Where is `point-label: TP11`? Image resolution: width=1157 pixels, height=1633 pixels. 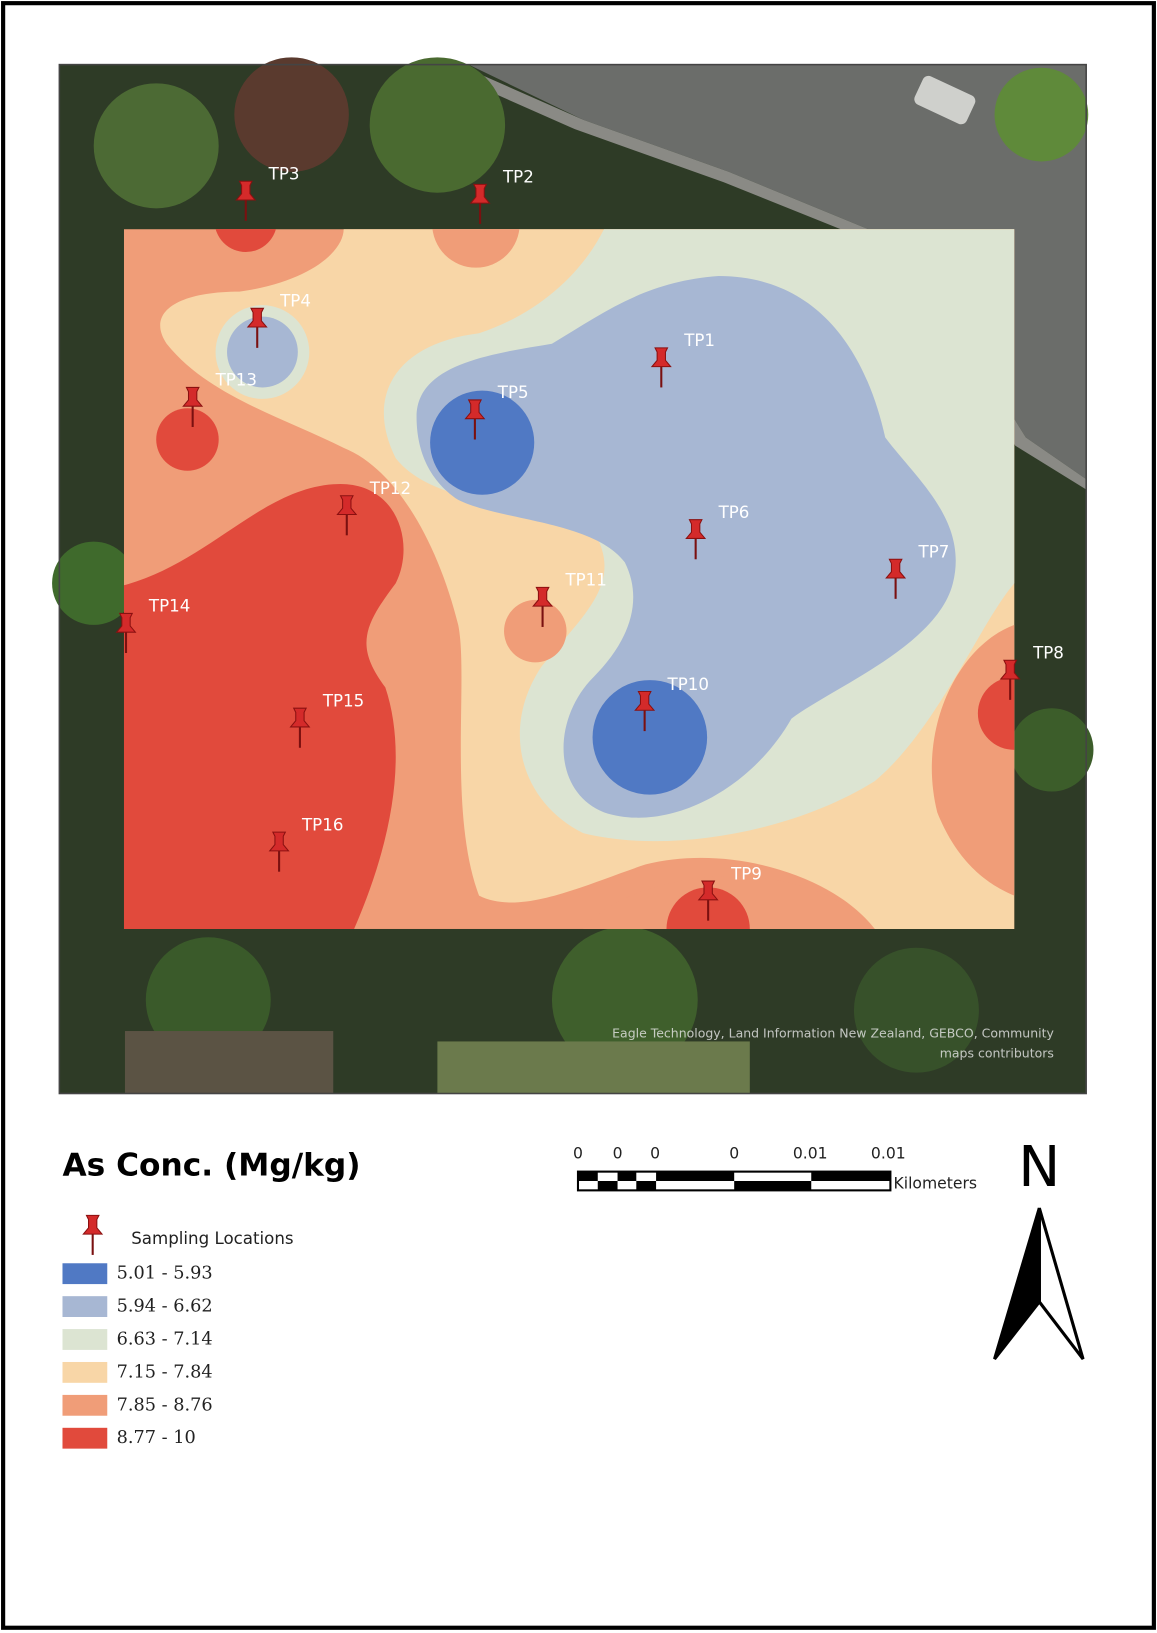 point-label: TP11 is located at coordinates (585, 580).